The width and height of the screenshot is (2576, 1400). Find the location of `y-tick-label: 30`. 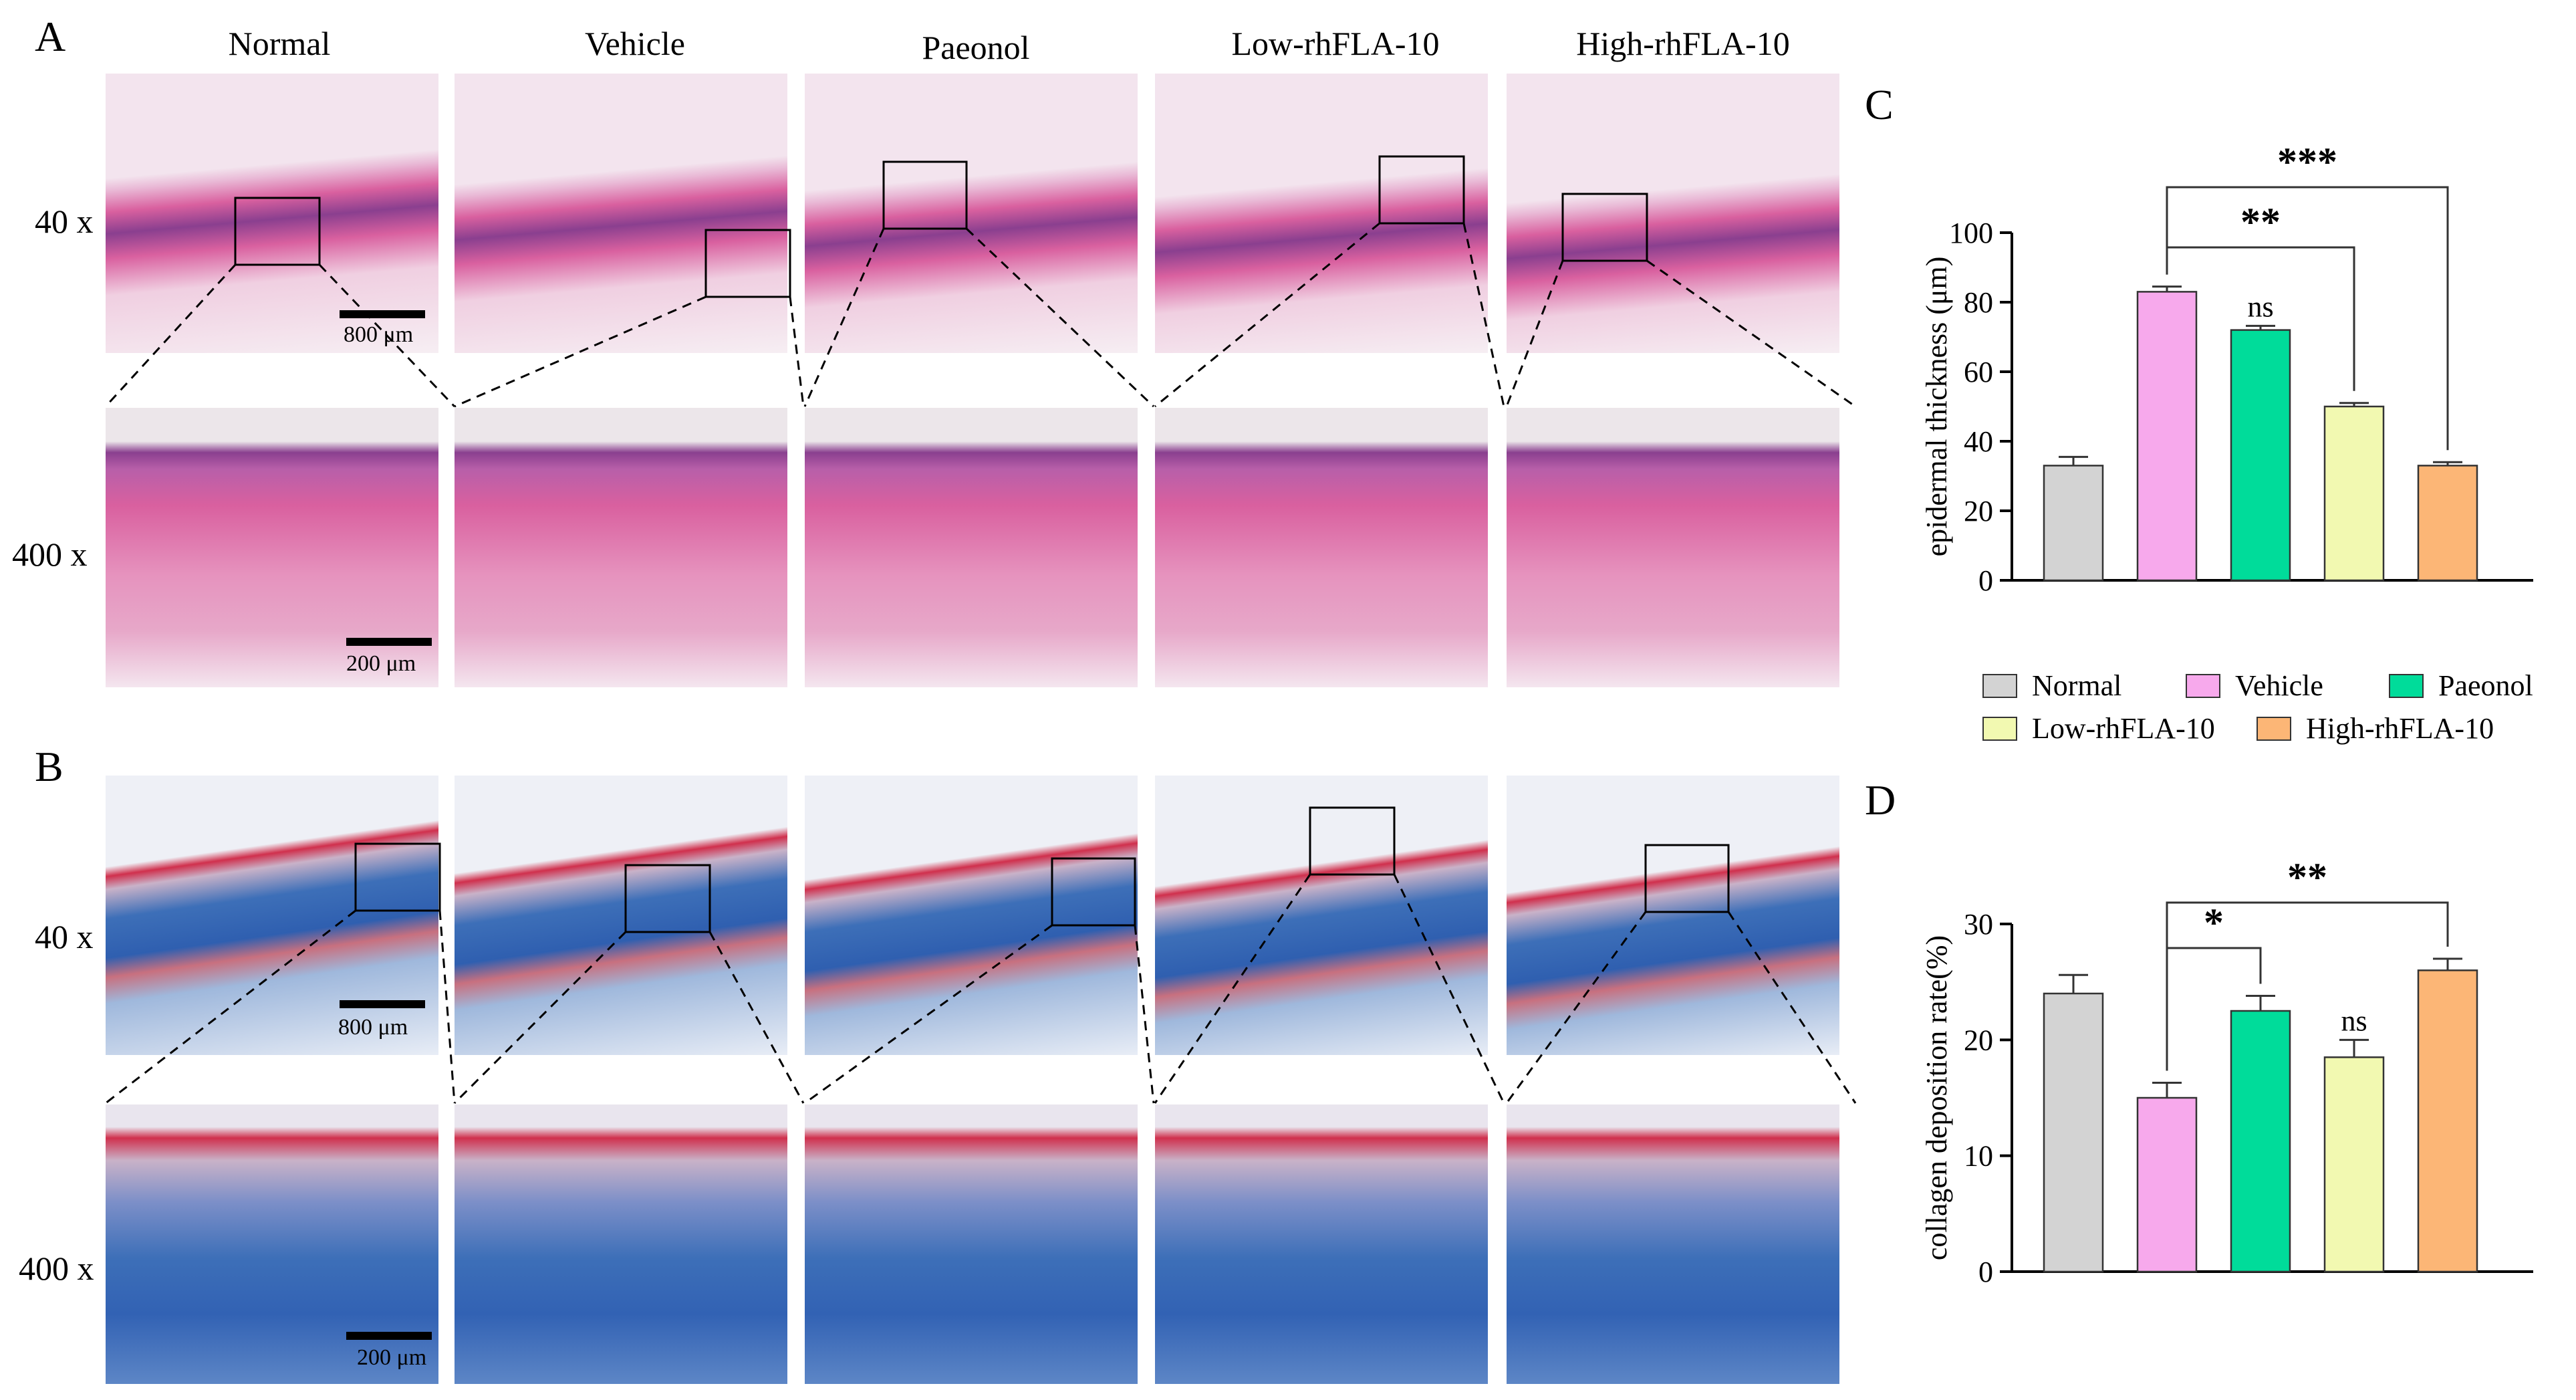

y-tick-label: 30 is located at coordinates (1979, 924).